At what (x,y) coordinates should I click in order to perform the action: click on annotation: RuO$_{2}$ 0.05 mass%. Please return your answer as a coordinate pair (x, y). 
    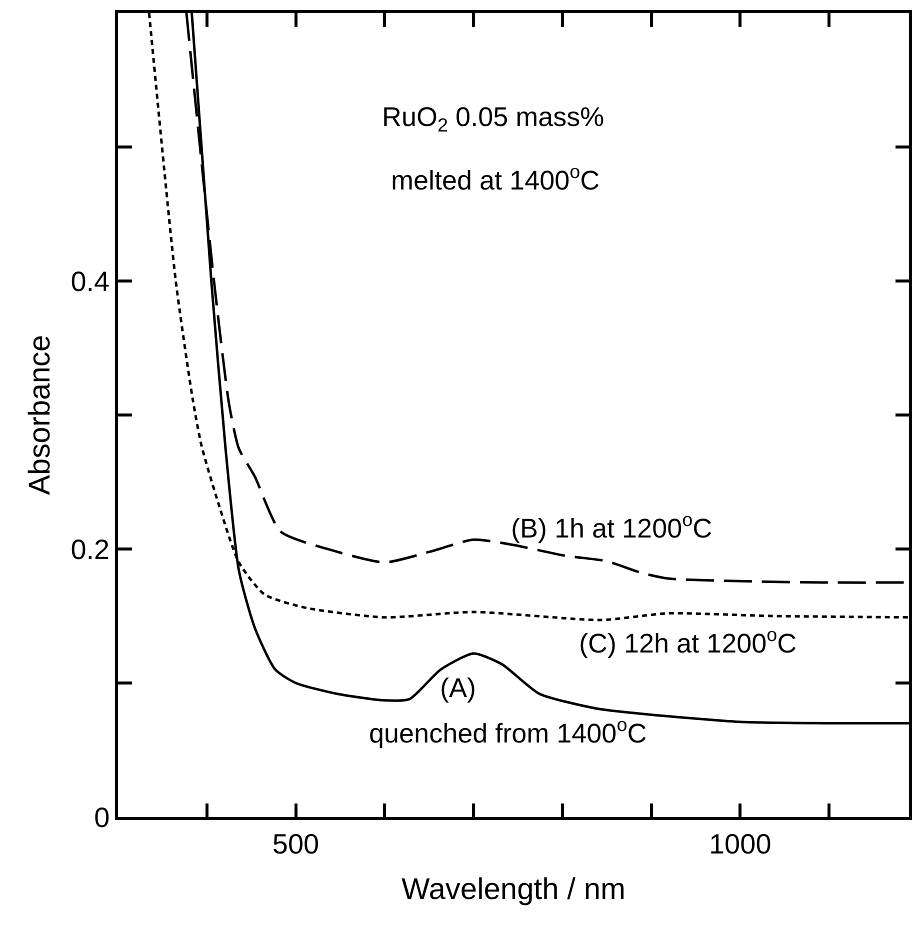
    Looking at the image, I should click on (493, 119).